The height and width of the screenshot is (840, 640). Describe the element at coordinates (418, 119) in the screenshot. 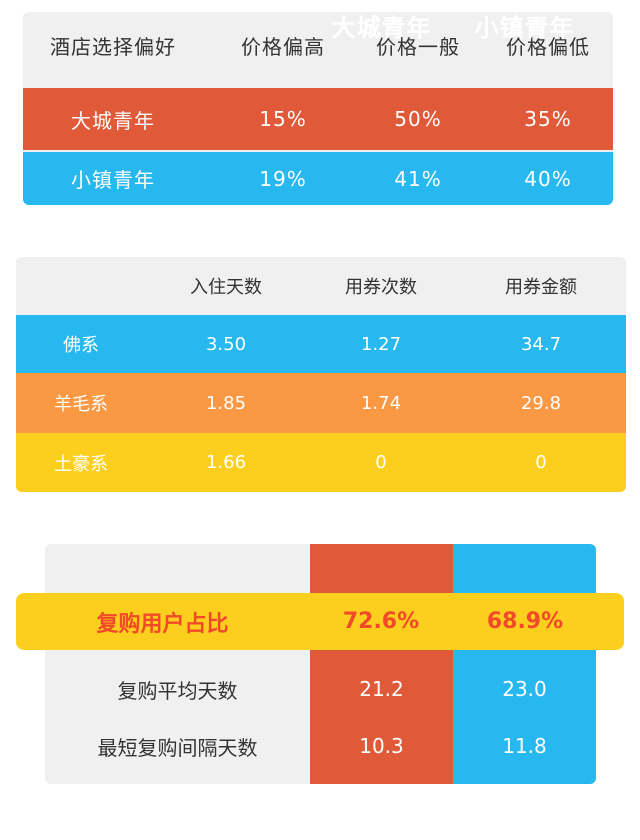

I see `table-cell: 50%` at that location.